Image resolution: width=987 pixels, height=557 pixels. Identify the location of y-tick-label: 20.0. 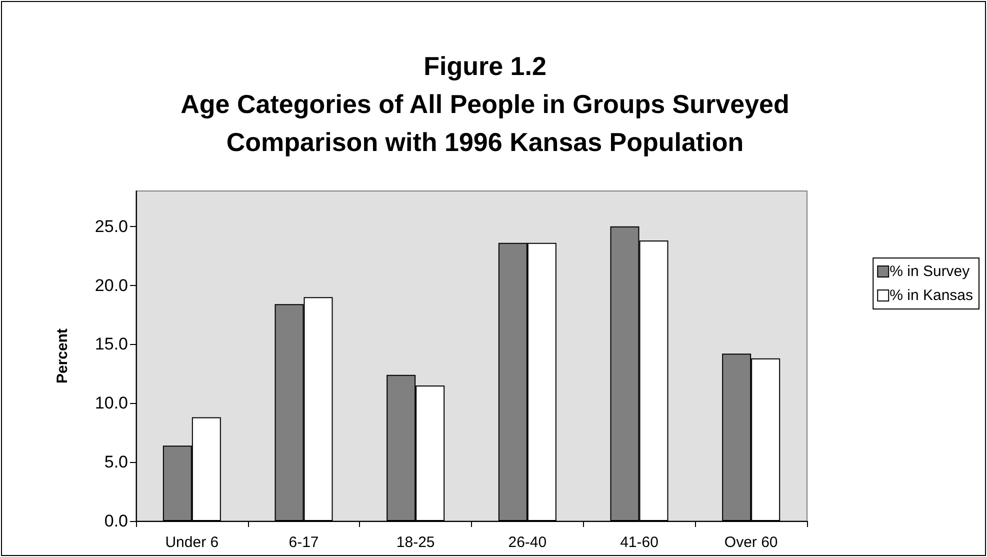
(111, 285).